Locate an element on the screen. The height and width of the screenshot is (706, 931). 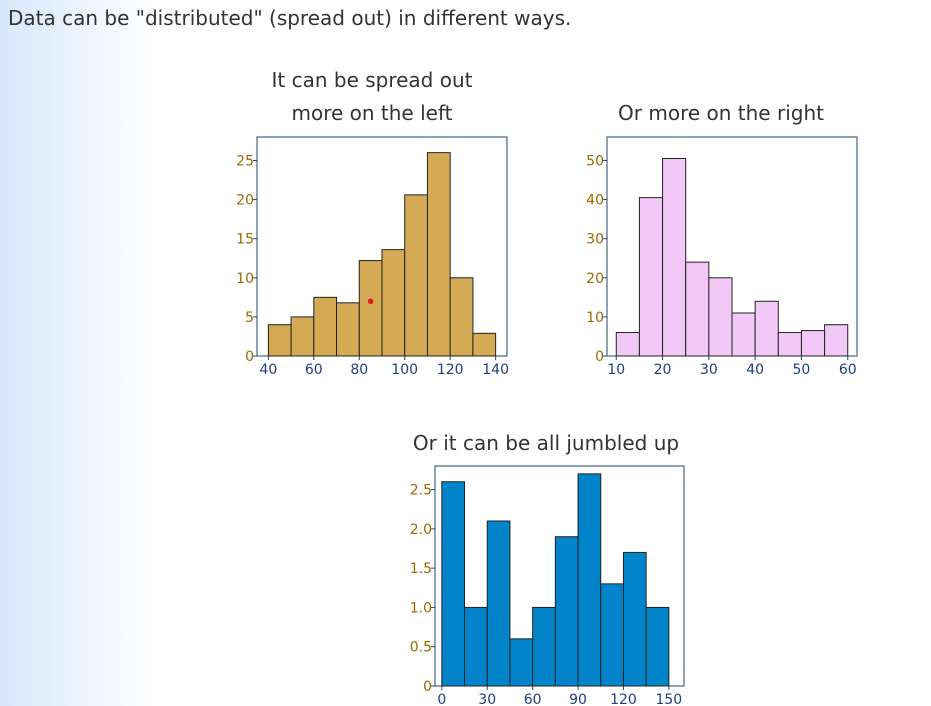
y-tick-label: 40 is located at coordinates (595, 201).